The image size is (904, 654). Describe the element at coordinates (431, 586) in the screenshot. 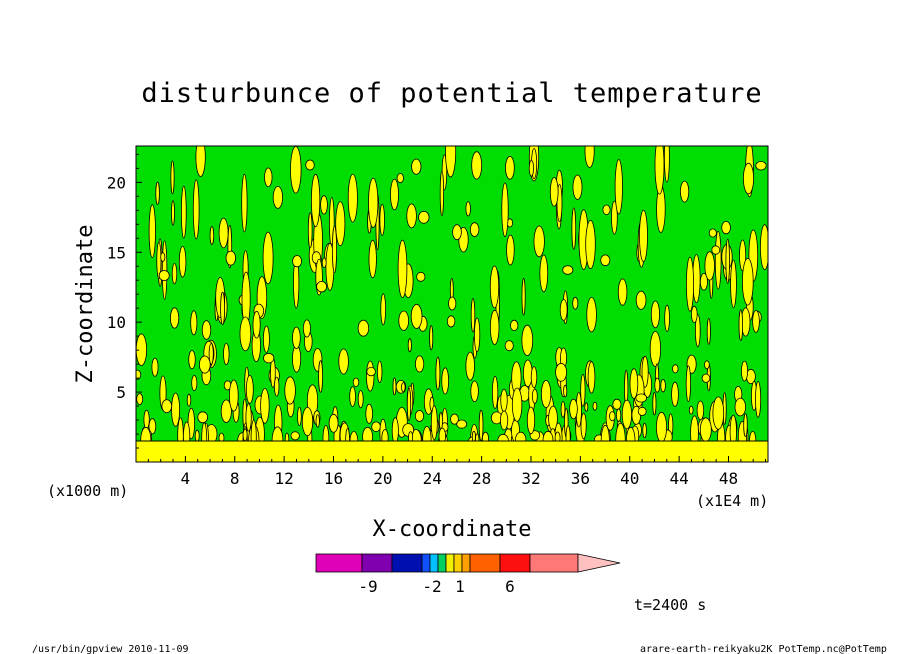

I see `colorbar-label: -2` at that location.